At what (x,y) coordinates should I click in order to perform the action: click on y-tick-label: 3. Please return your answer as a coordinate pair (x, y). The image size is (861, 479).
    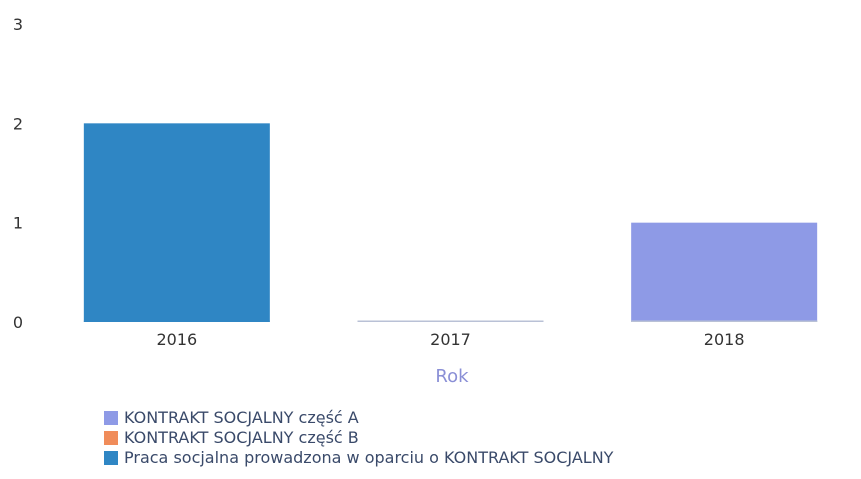
    Looking at the image, I should click on (18, 24).